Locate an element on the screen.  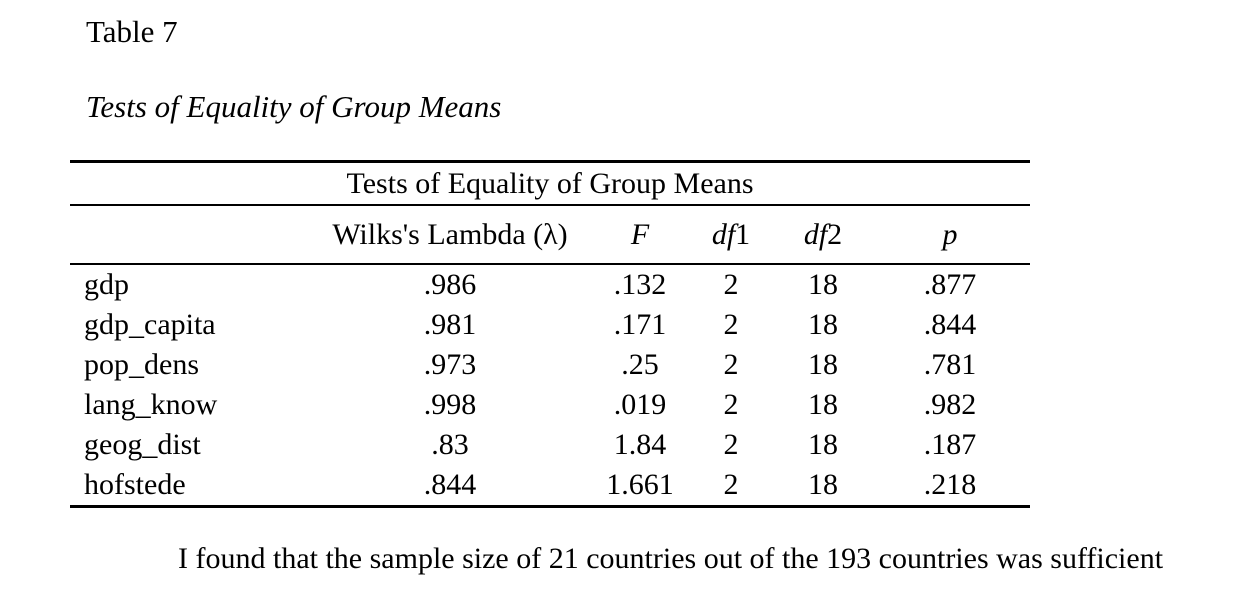
column-header-wilks-lambda: Wilks's Lambda (λ) is located at coordinates (450, 235).